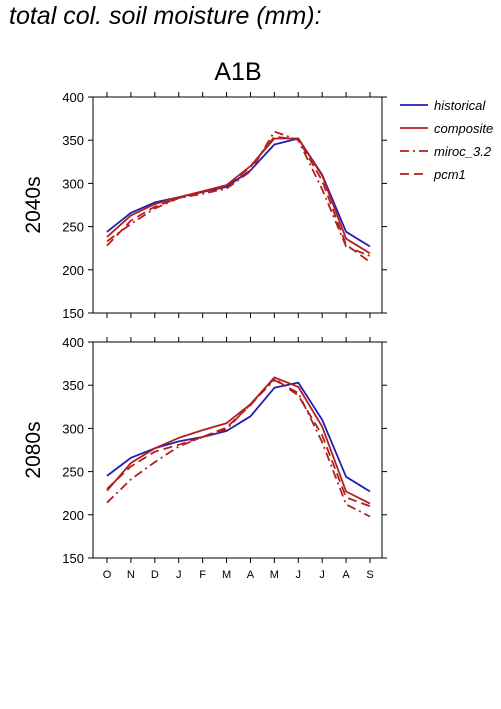  What do you see at coordinates (237, 72) in the screenshot?
I see `scenario-title: A1B` at bounding box center [237, 72].